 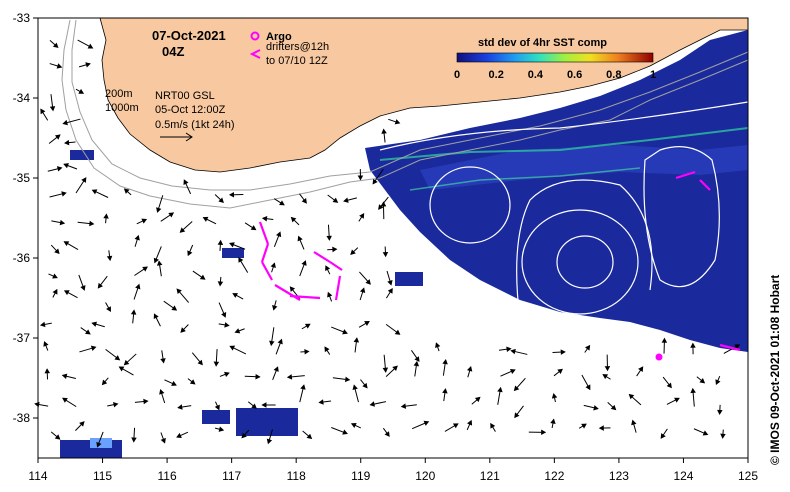 What do you see at coordinates (194, 125) in the screenshot?
I see `scale-label: 0.5m/s (1kt 24h)` at bounding box center [194, 125].